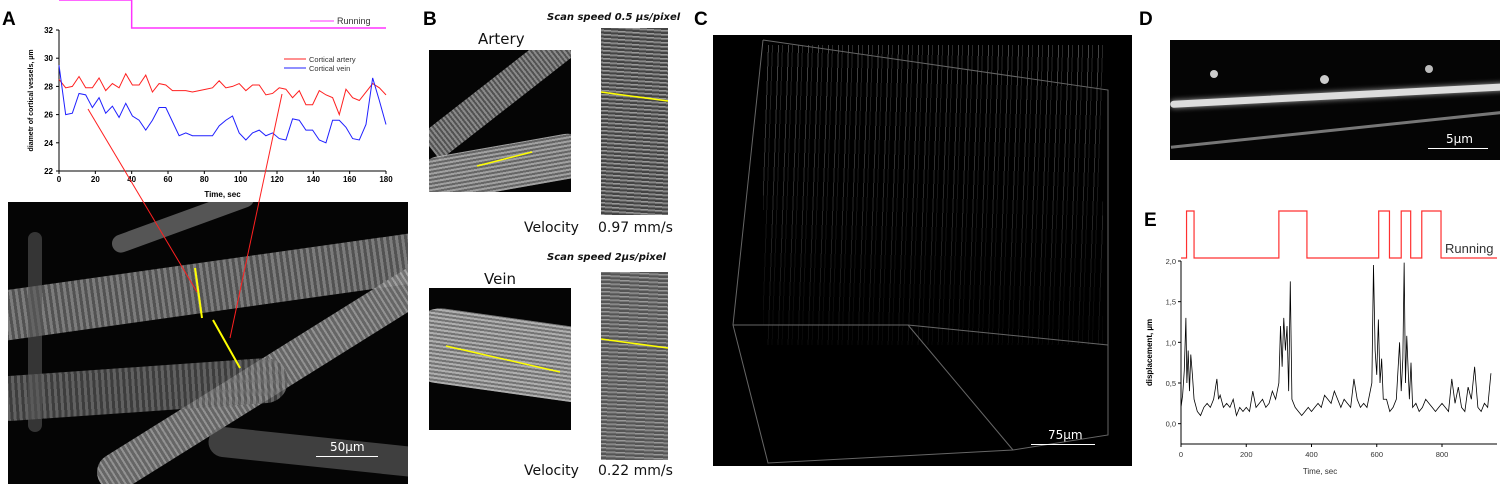  Describe the element at coordinates (226, 344) in the screenshot. I see `vein-scan-line` at that location.